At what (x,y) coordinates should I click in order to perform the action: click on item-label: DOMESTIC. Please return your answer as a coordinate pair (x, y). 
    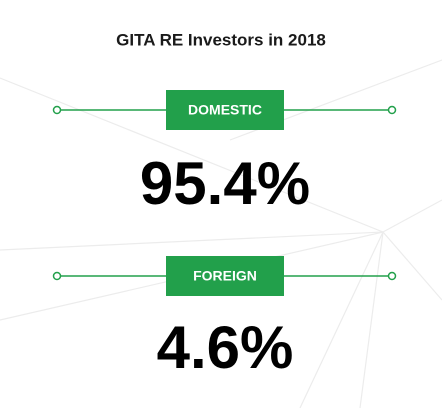
    Looking at the image, I should click on (225, 110).